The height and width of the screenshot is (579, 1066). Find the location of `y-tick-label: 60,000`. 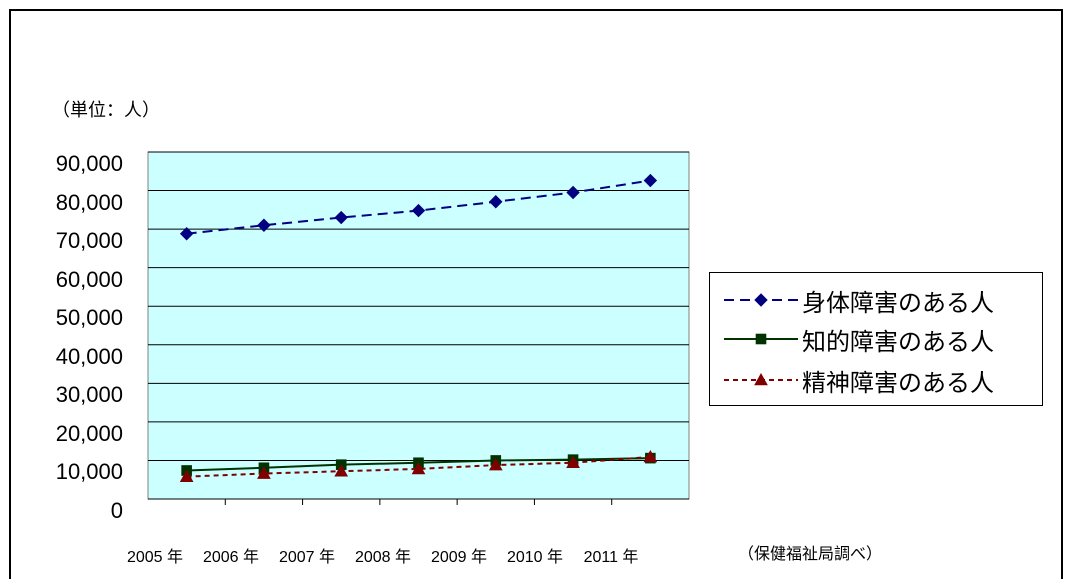

y-tick-label: 60,000 is located at coordinates (89, 279).